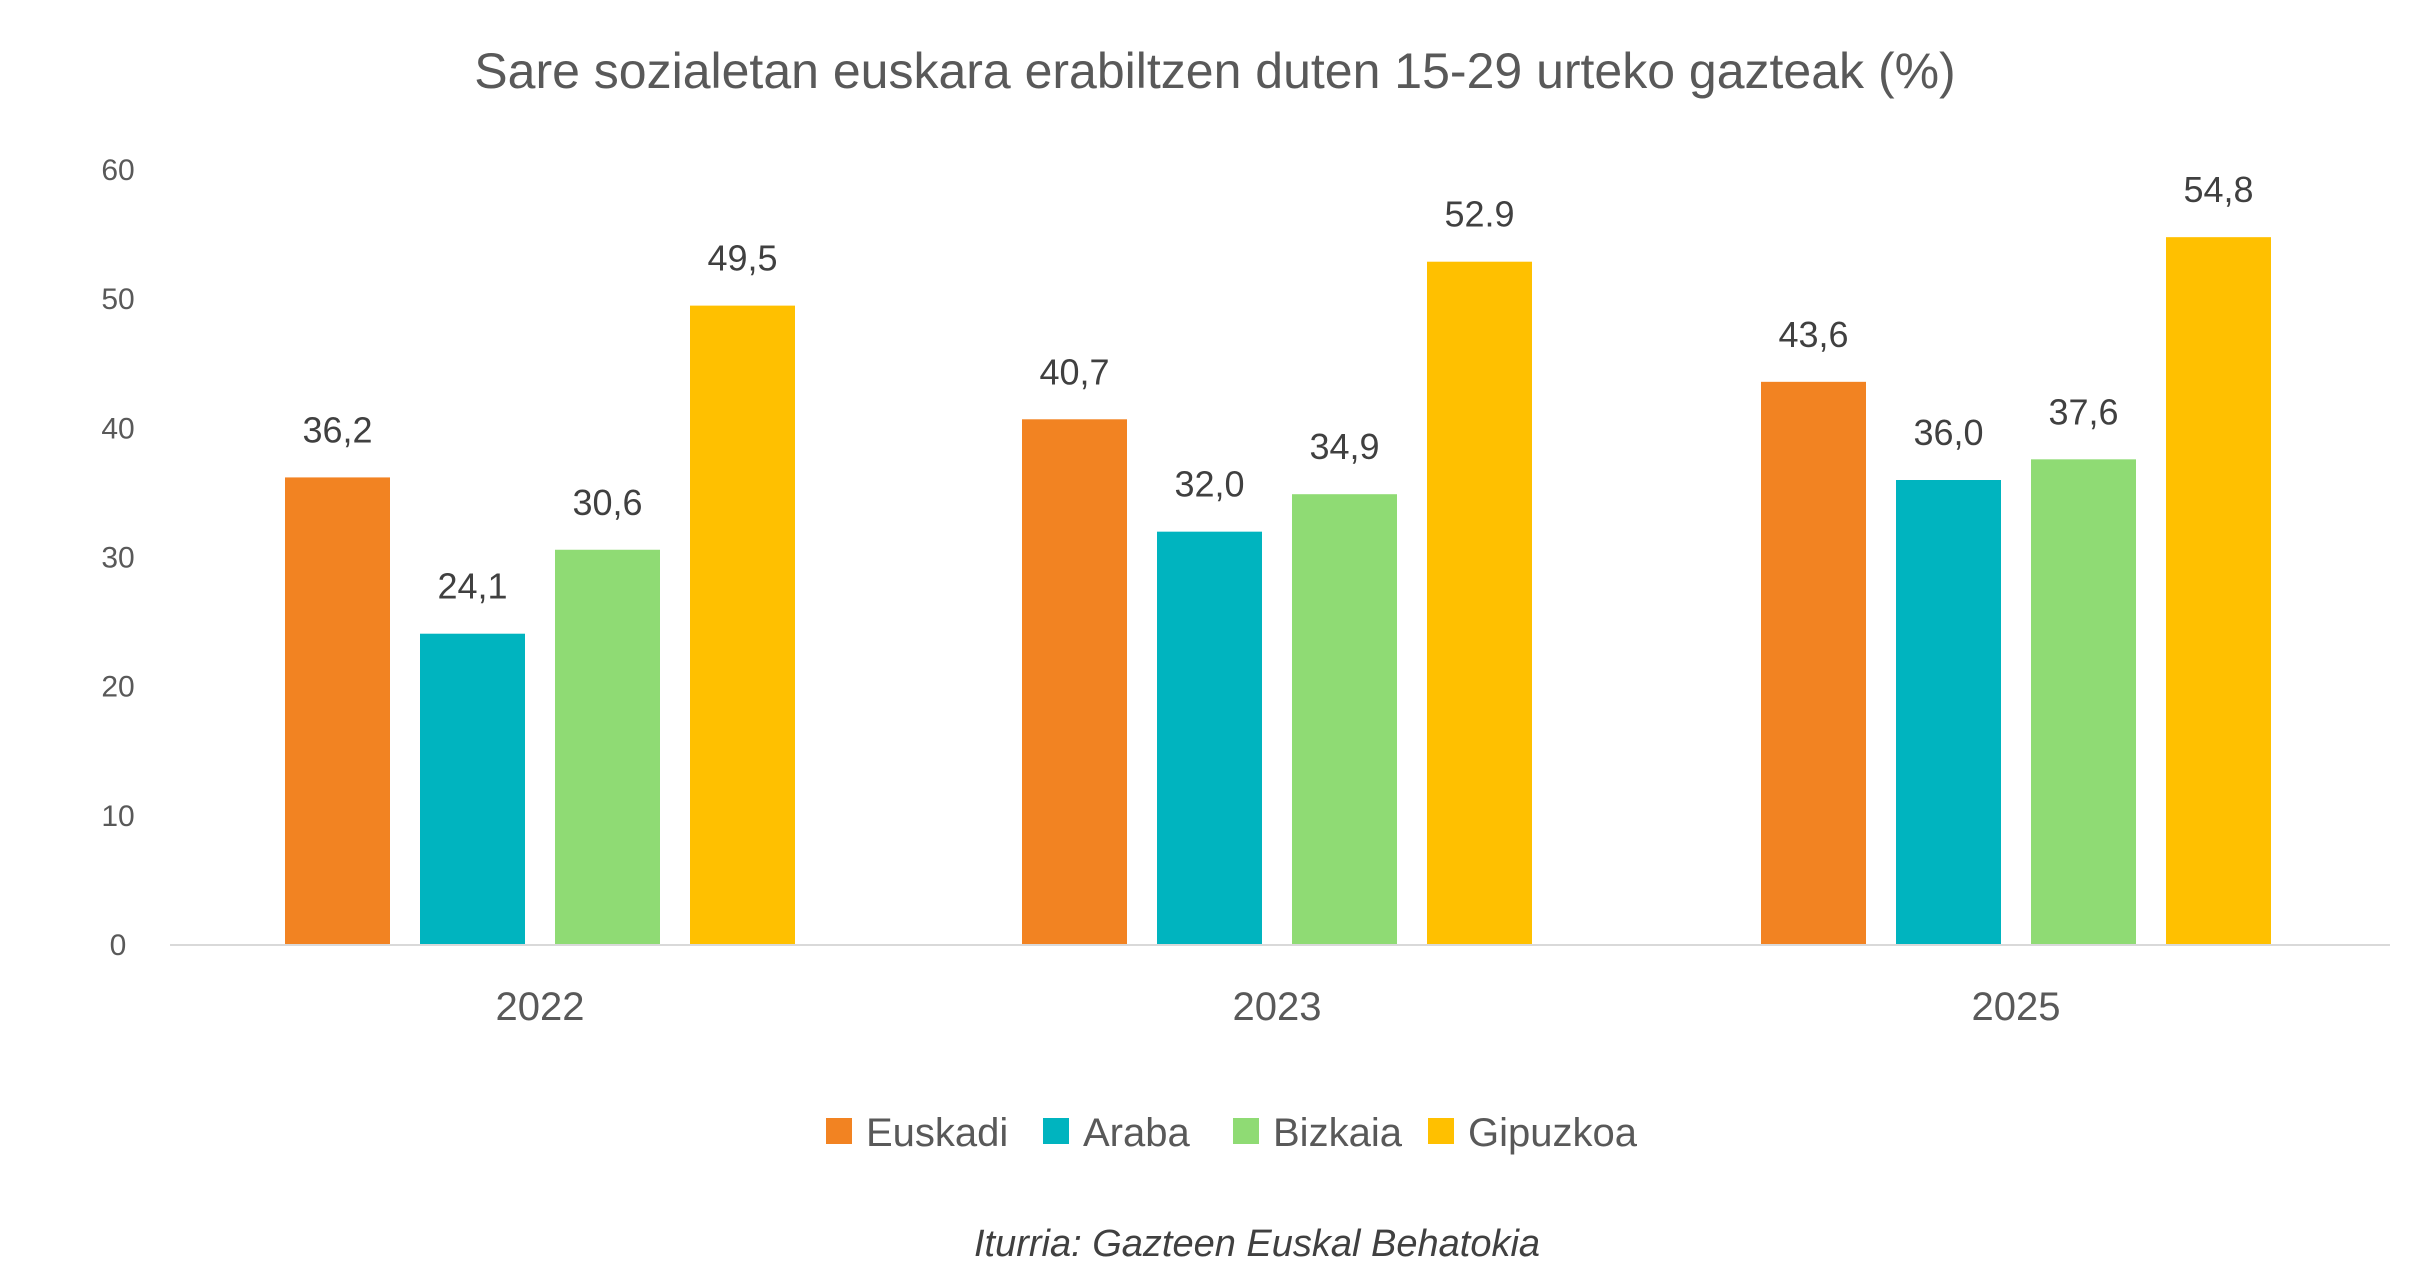  I want to click on legend-label: Bizkaia, so click(1338, 1133).